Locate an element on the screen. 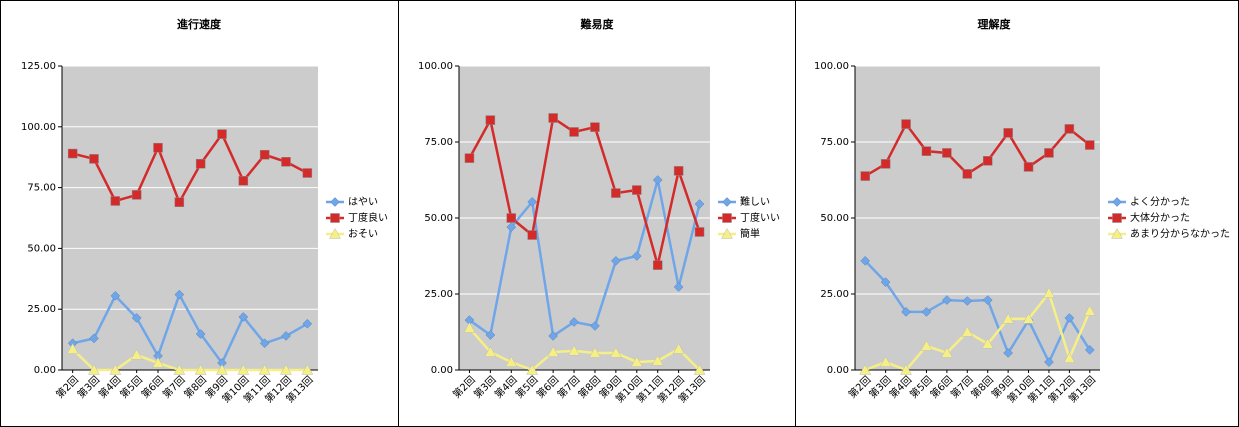 The width and height of the screenshot is (1239, 427). legend-label: 難しい is located at coordinates (755, 201).